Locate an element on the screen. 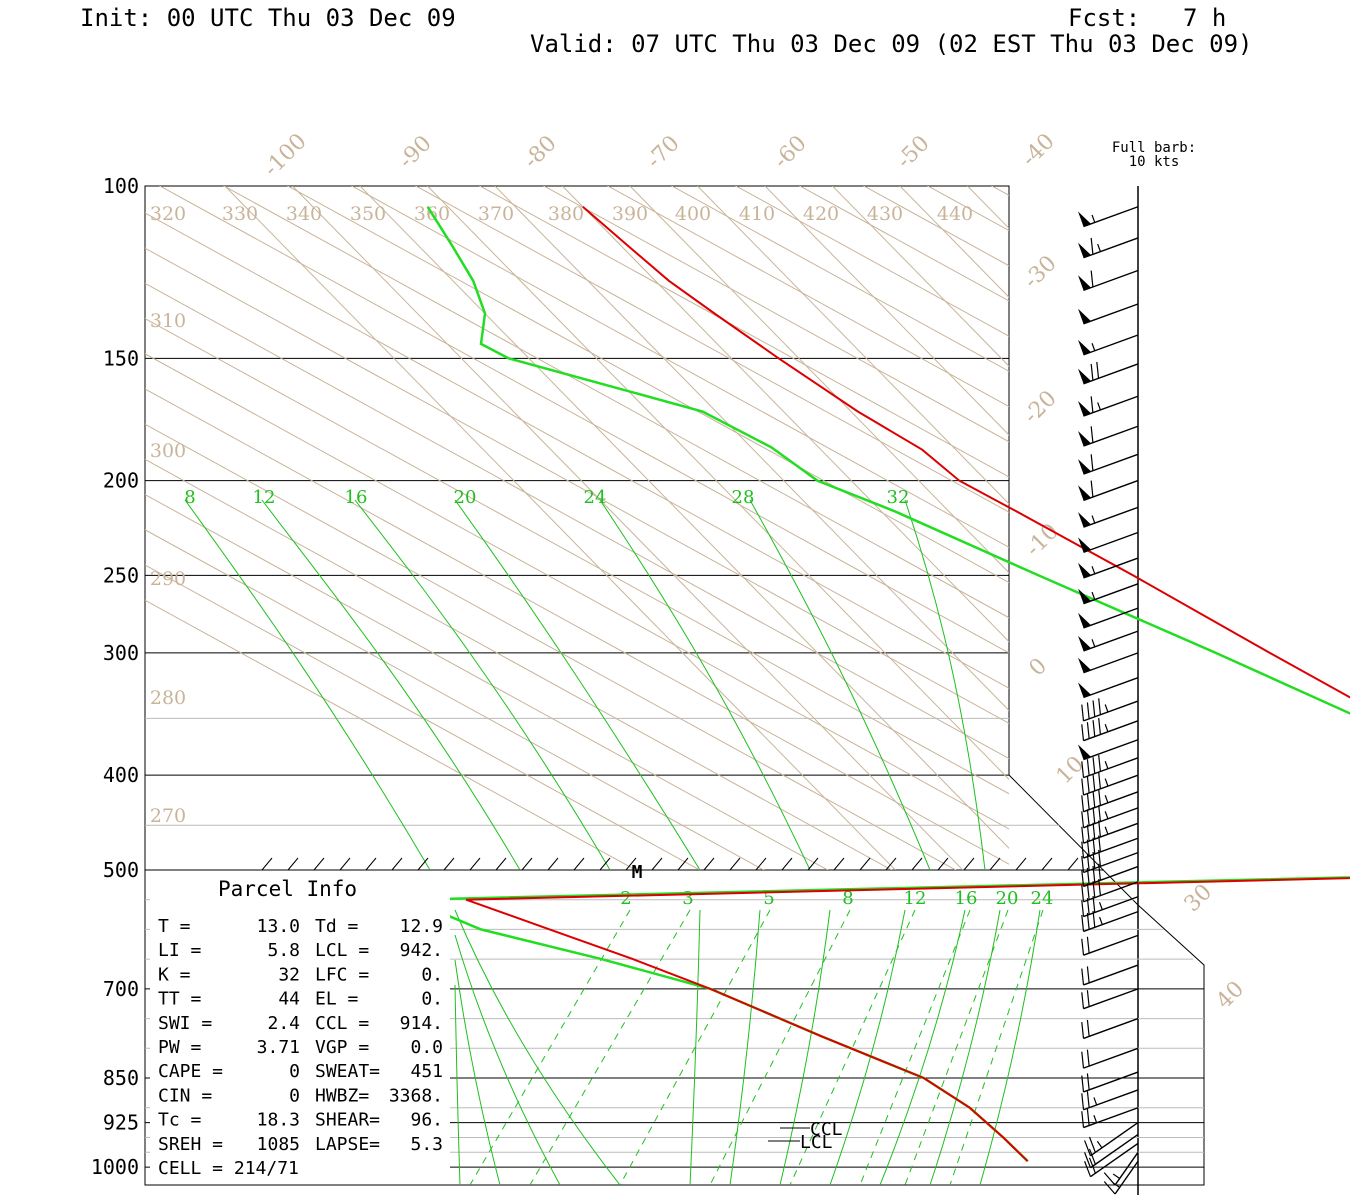 The width and height of the screenshot is (1350, 1200). parcel-row-label: CCL = is located at coordinates (342, 1023).